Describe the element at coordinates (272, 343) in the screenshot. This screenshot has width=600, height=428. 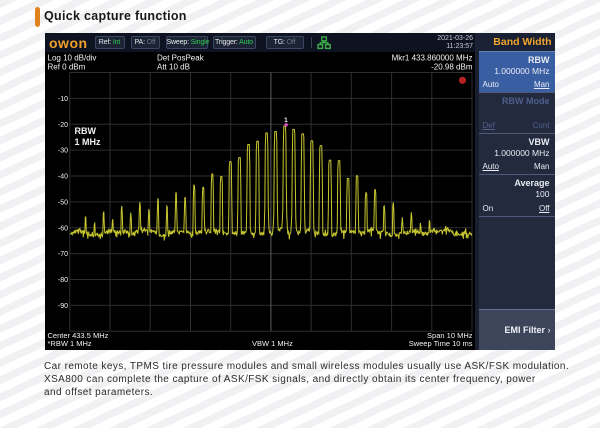
I see `svg-text: VBW 1 MHz` at that location.